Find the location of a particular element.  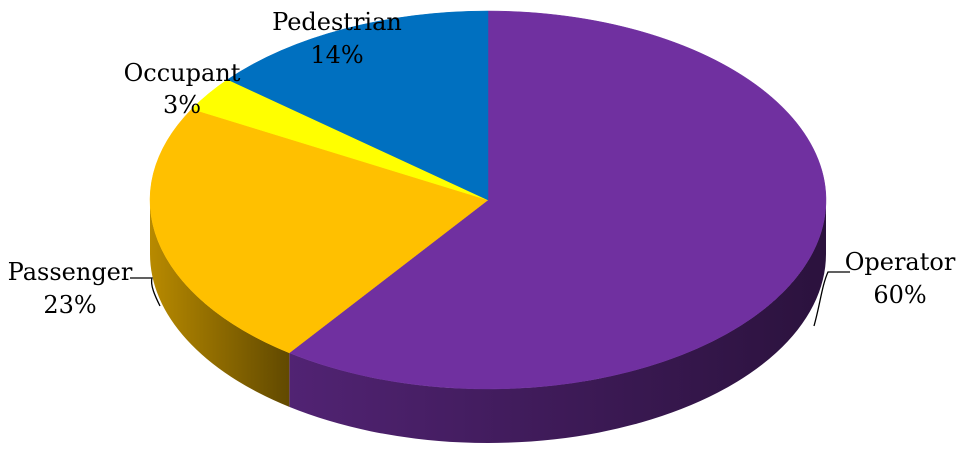

leader-line-operator is located at coordinates (831, 299).